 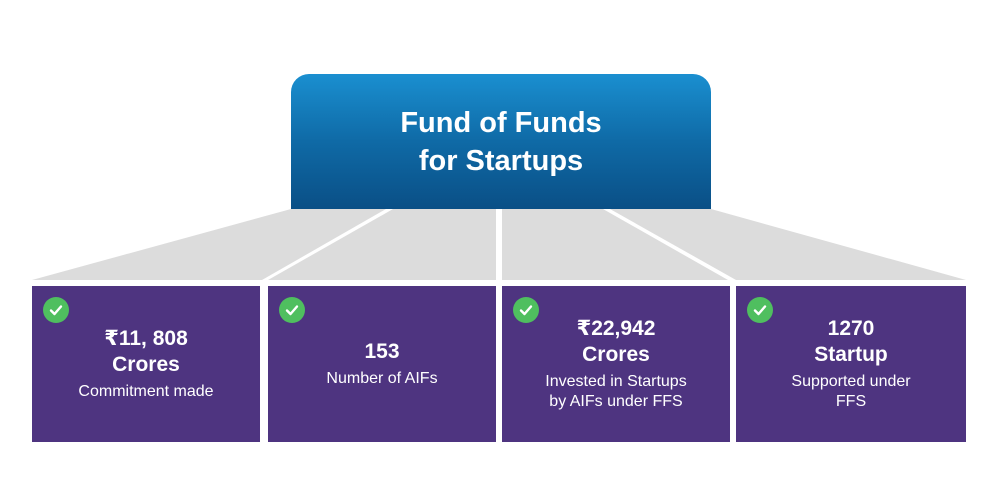 I want to click on card-aifs: 153 Number of AIFs, so click(x=382, y=364).